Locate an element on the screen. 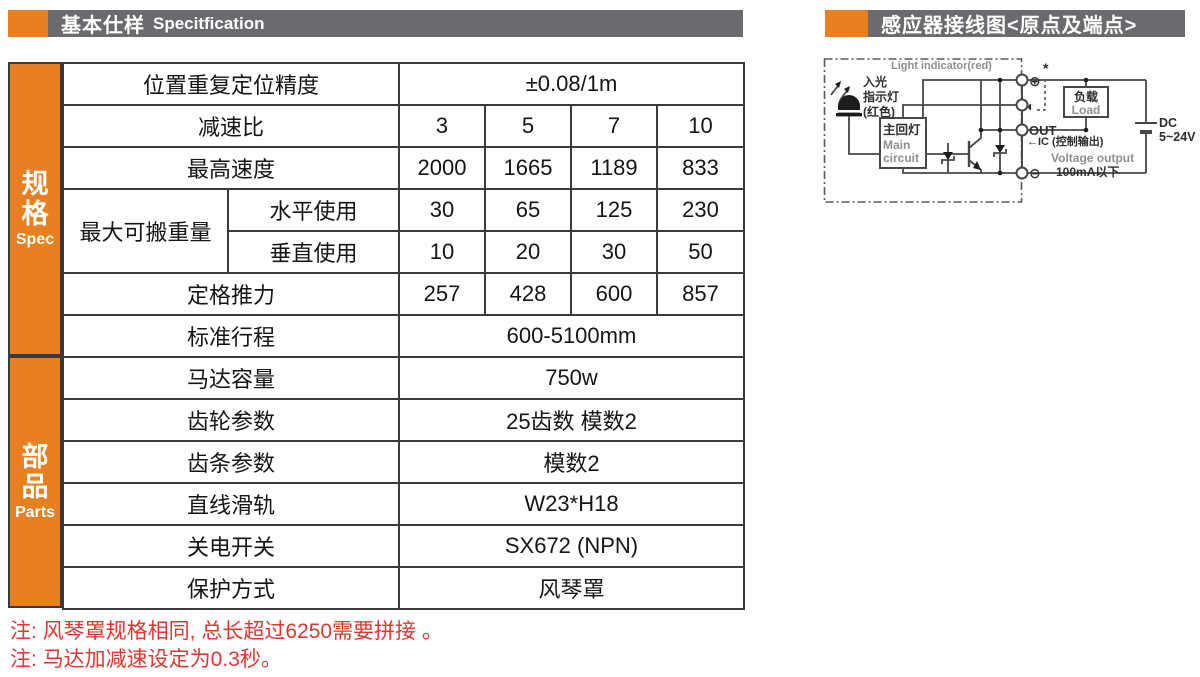 The height and width of the screenshot is (677, 1200). value-cell: 5 is located at coordinates (528, 126).